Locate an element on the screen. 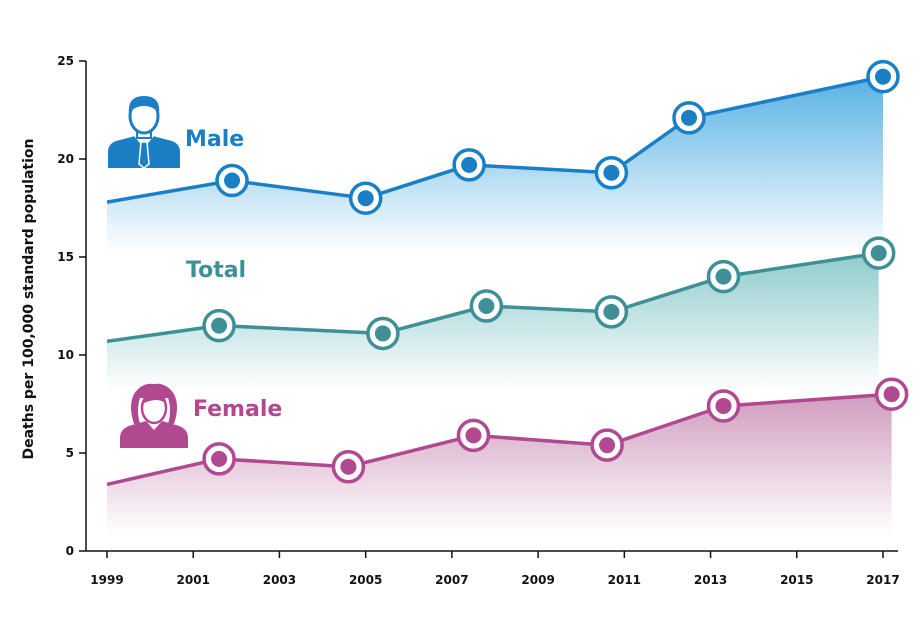 The image size is (923, 620). x-tick-label: 2017 is located at coordinates (882, 580).